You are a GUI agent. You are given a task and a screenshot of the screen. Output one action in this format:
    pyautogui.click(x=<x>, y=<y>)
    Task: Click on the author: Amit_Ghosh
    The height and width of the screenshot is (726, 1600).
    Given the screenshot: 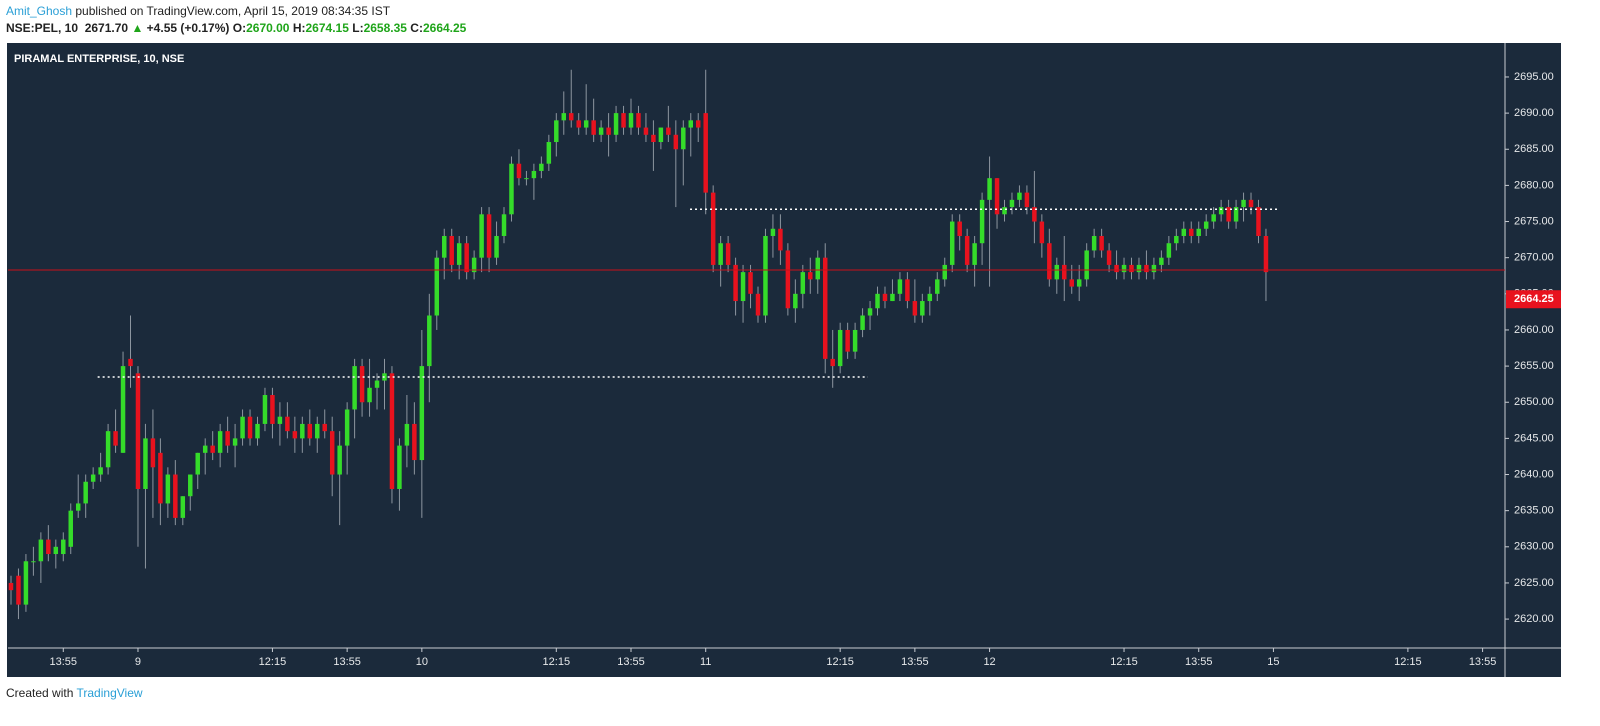 What is the action you would take?
    pyautogui.click(x=39, y=11)
    